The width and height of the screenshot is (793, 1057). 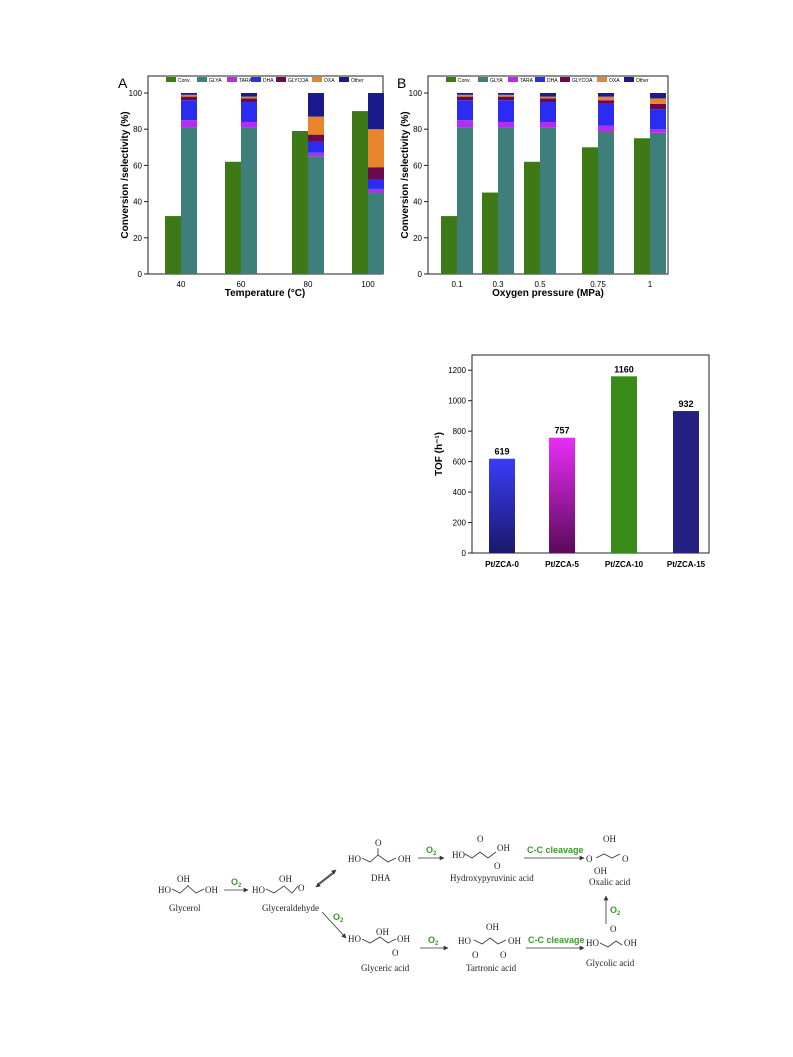 I want to click on dha-bonds, so click(x=379, y=858).